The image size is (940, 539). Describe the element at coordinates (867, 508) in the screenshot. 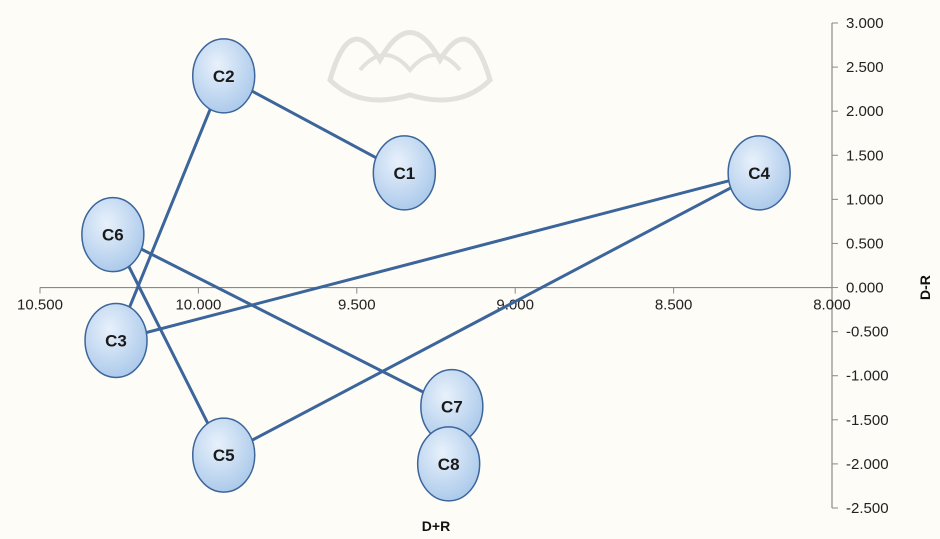

I see `y-tick-label: -2.500` at that location.